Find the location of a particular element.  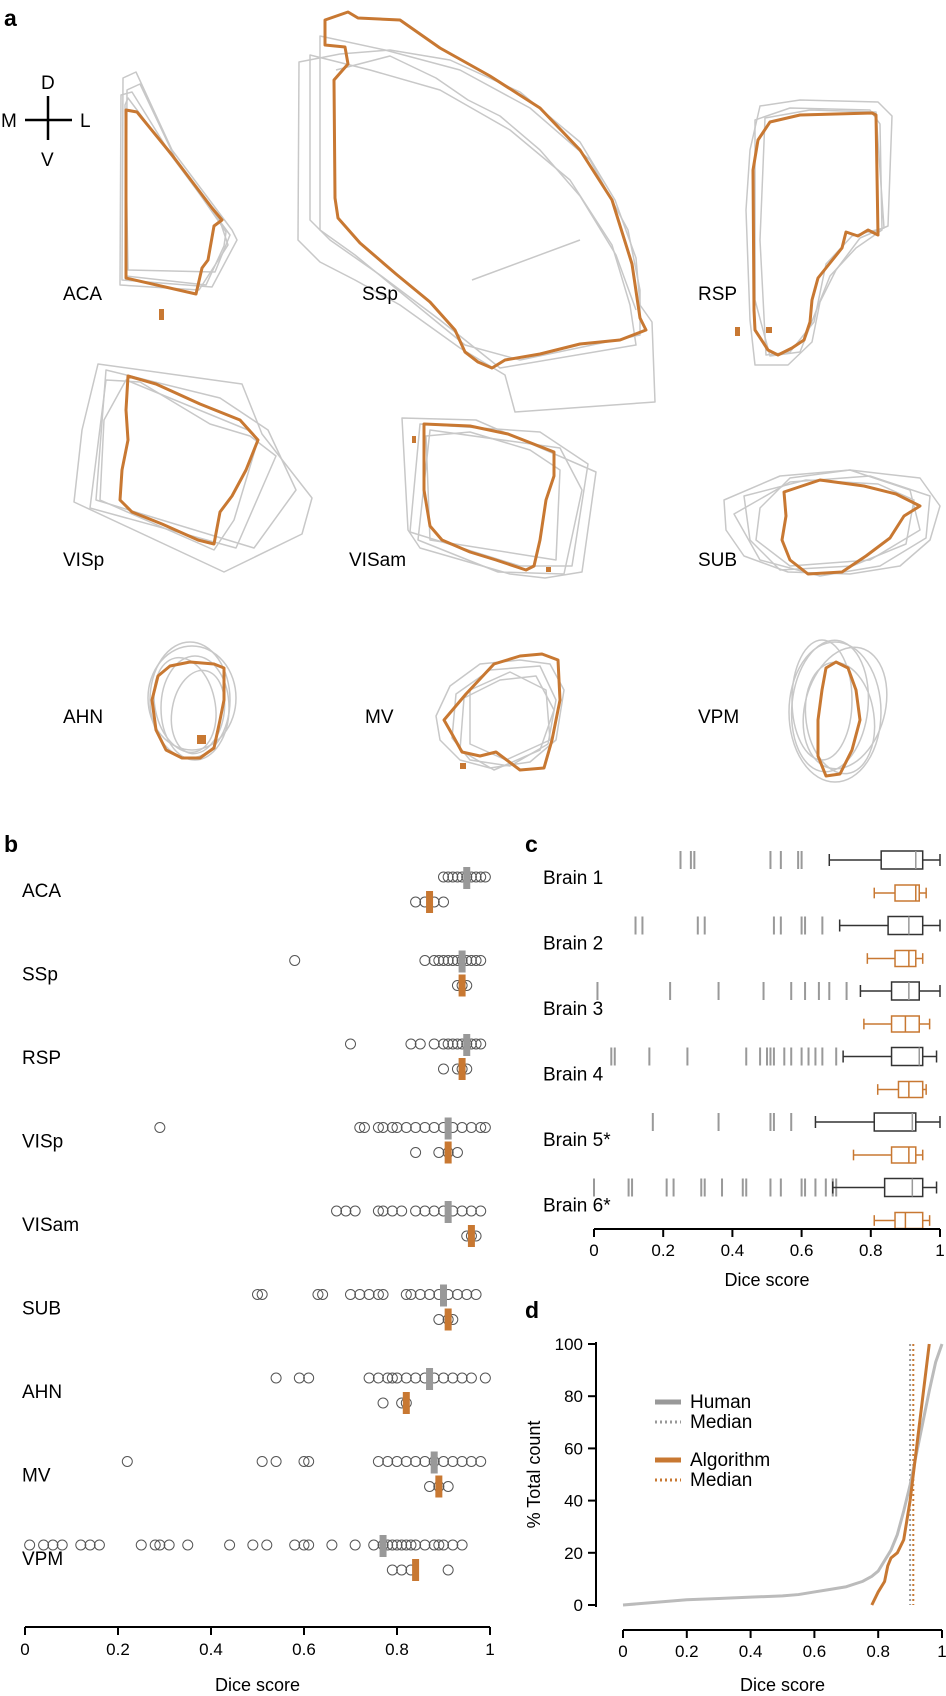

panel-b-label: b is located at coordinates (11, 844).